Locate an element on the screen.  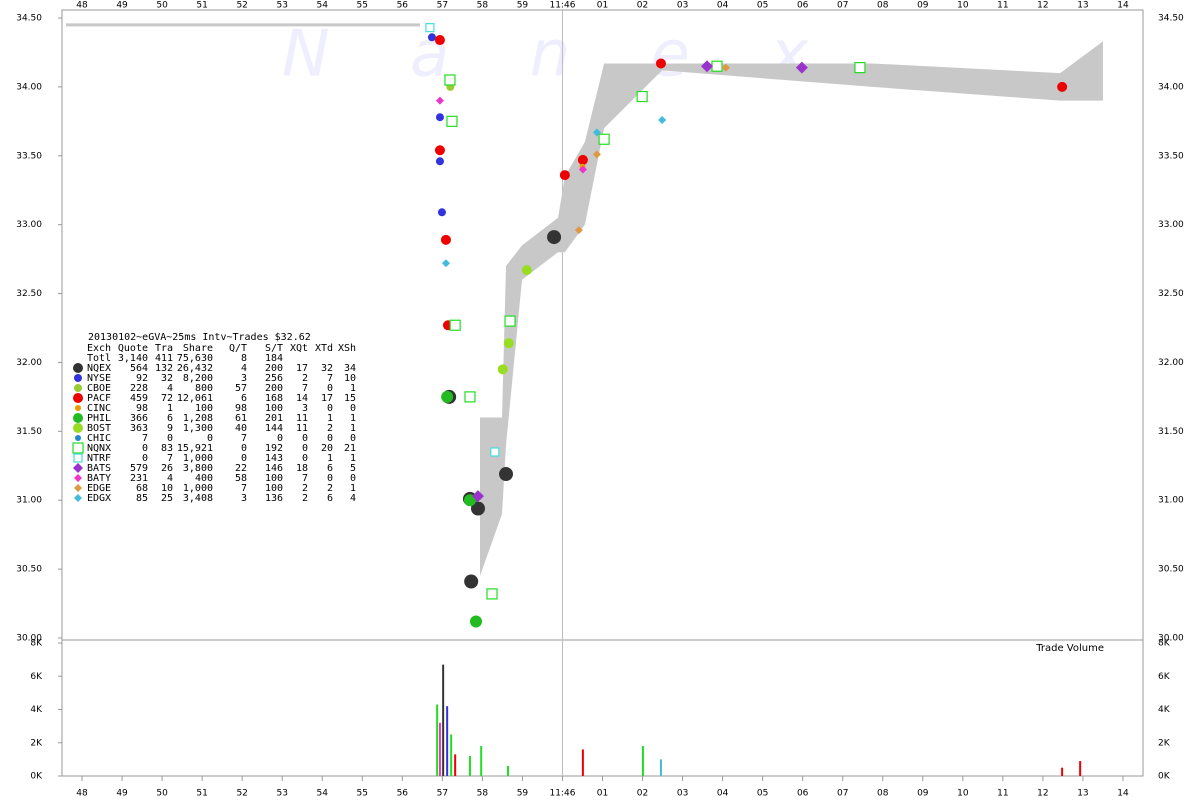
legend-cell: 2 is located at coordinates (305, 488).